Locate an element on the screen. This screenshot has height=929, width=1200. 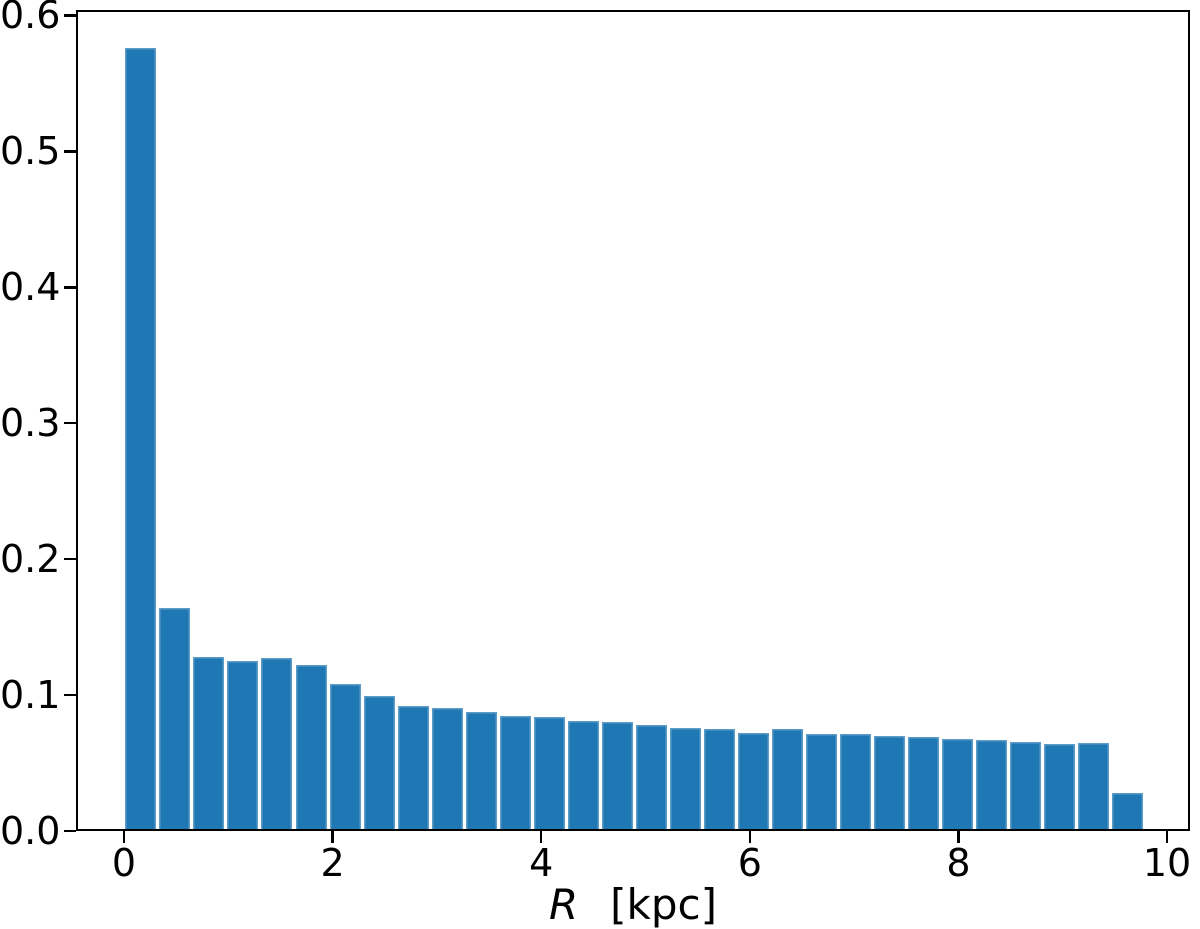
x-tick-label: 6 is located at coordinates (749, 863).